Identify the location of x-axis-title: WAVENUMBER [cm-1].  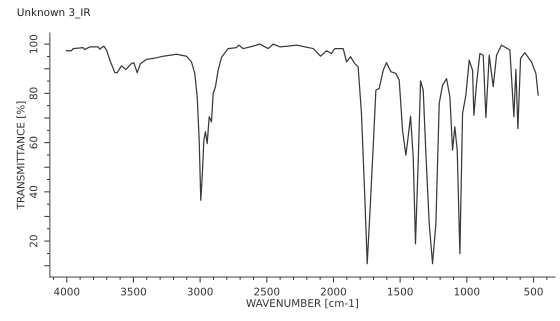
(302, 303).